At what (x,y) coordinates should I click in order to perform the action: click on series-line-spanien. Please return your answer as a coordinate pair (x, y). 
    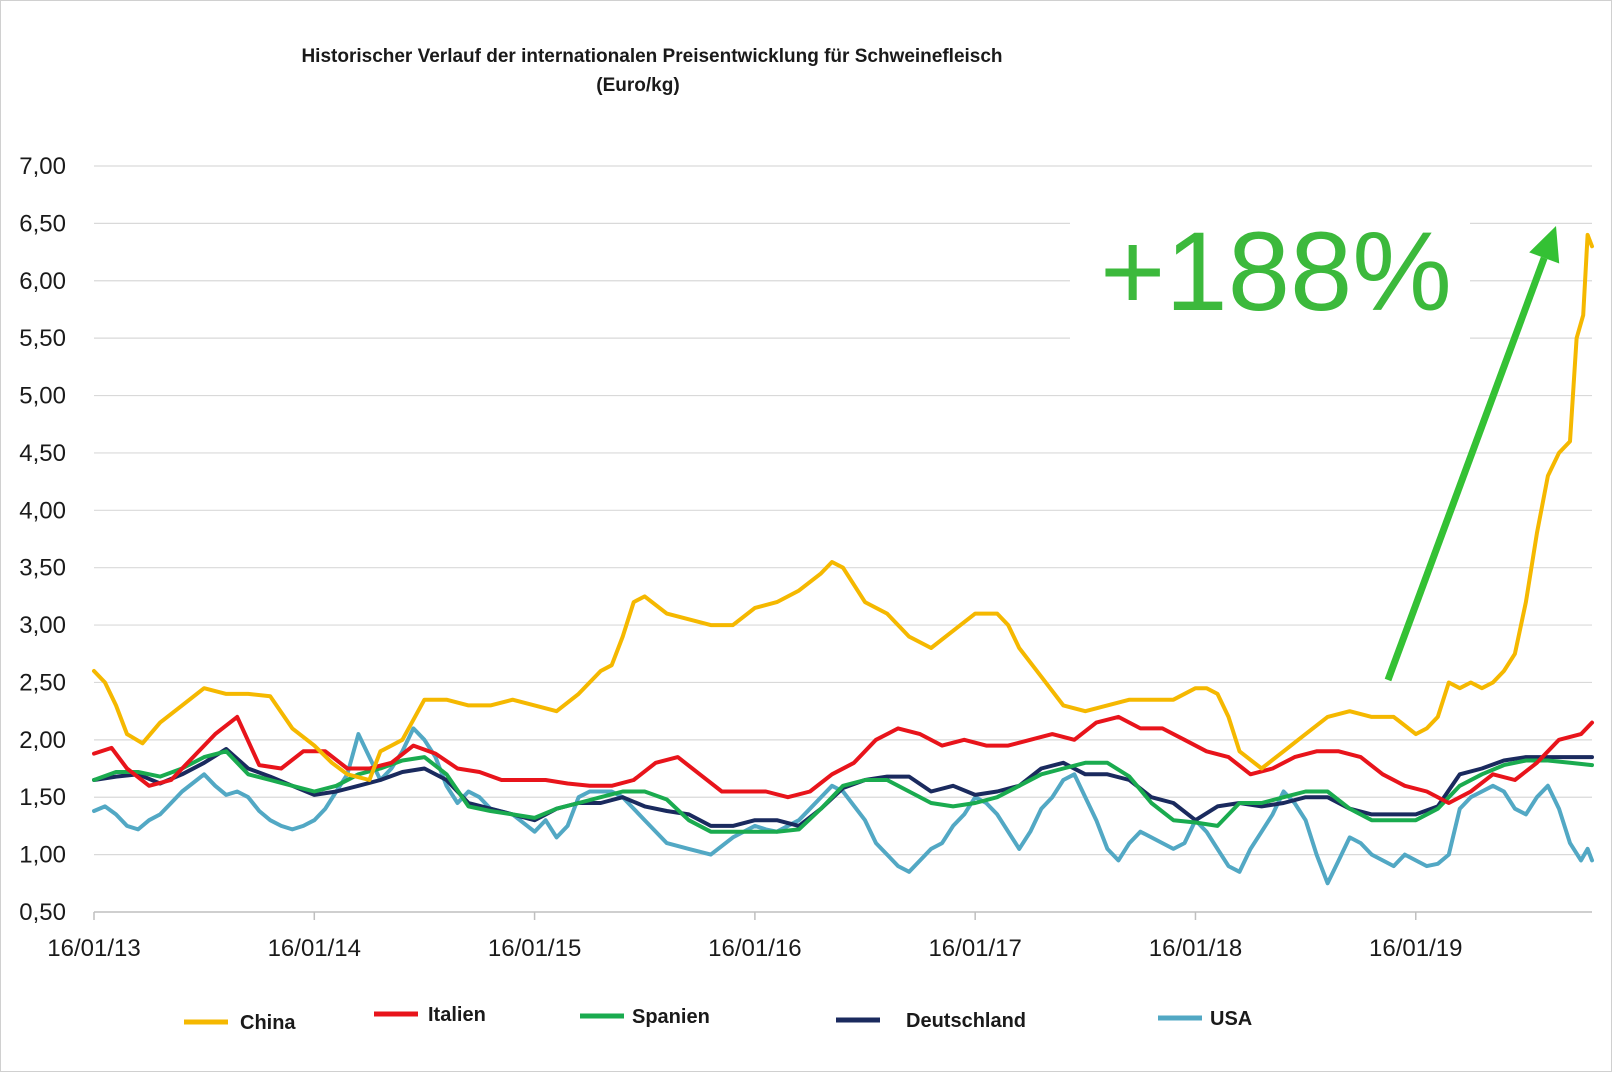
    Looking at the image, I should click on (843, 791).